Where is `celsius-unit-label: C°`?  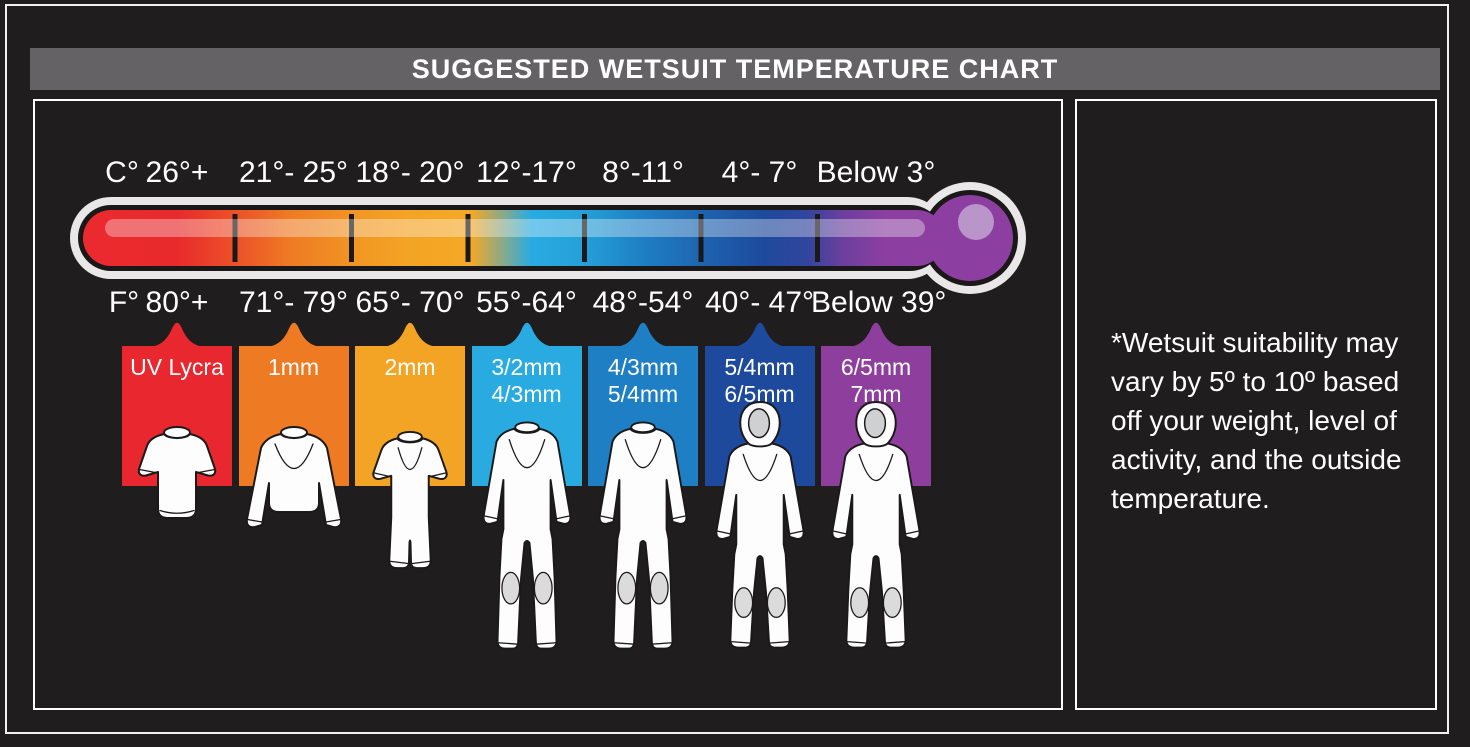 celsius-unit-label: C° is located at coordinates (122, 172).